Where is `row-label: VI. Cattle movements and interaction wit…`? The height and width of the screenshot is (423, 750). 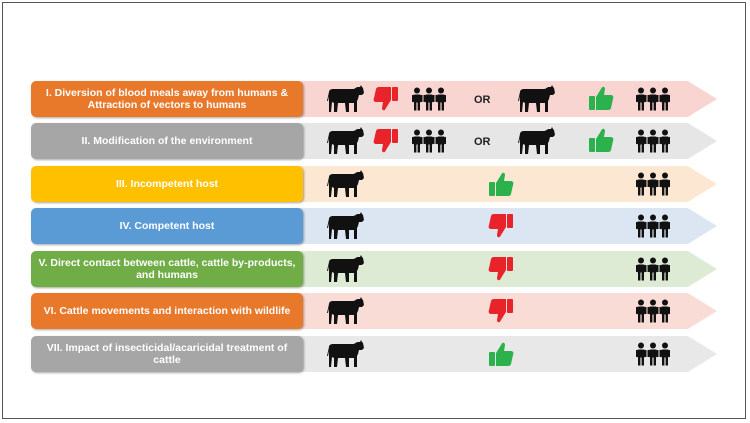 row-label: VI. Cattle movements and interaction wit… is located at coordinates (167, 311).